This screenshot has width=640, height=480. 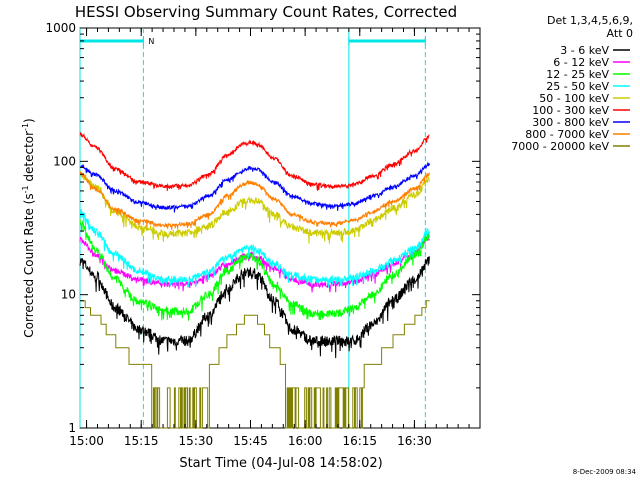 I want to click on x-tick-label-5: 16:15, so click(x=359, y=441).